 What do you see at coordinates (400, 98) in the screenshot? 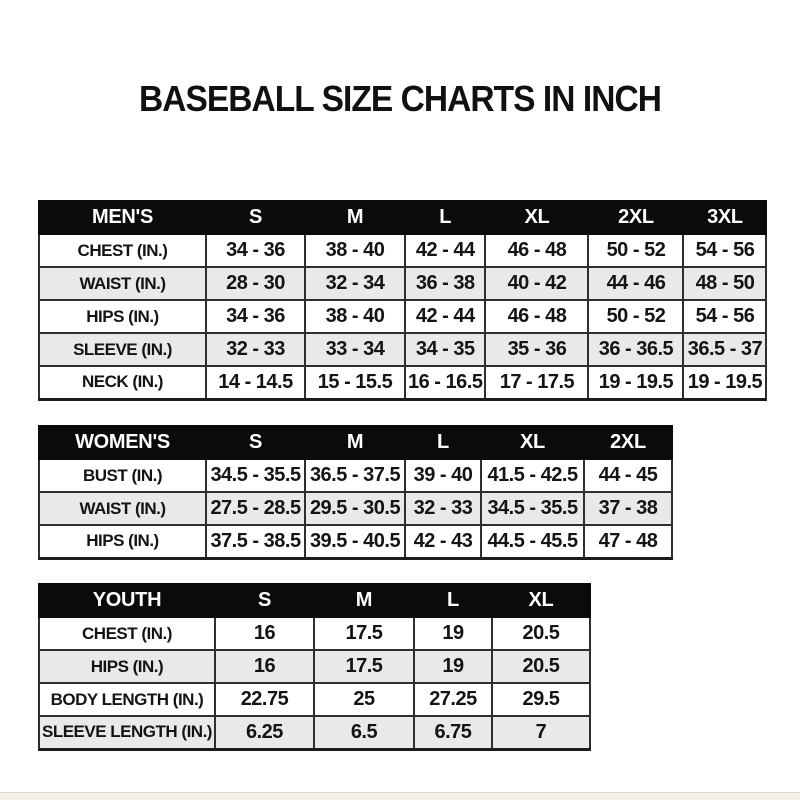
I see `page-title: BASEBALL SIZE CHARTS IN INCH` at bounding box center [400, 98].